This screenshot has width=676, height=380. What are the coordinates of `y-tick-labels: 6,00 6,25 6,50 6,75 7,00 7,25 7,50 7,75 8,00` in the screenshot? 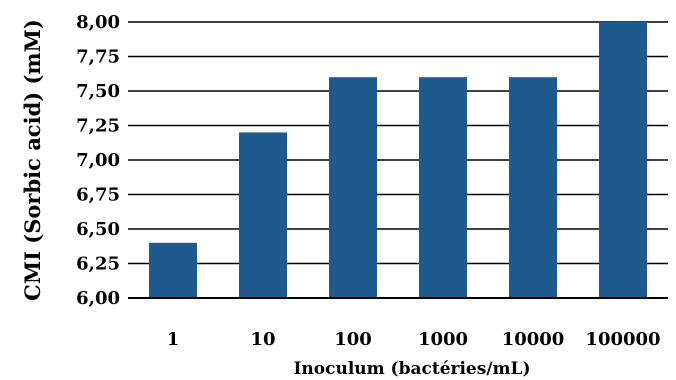 It's located at (98, 160).